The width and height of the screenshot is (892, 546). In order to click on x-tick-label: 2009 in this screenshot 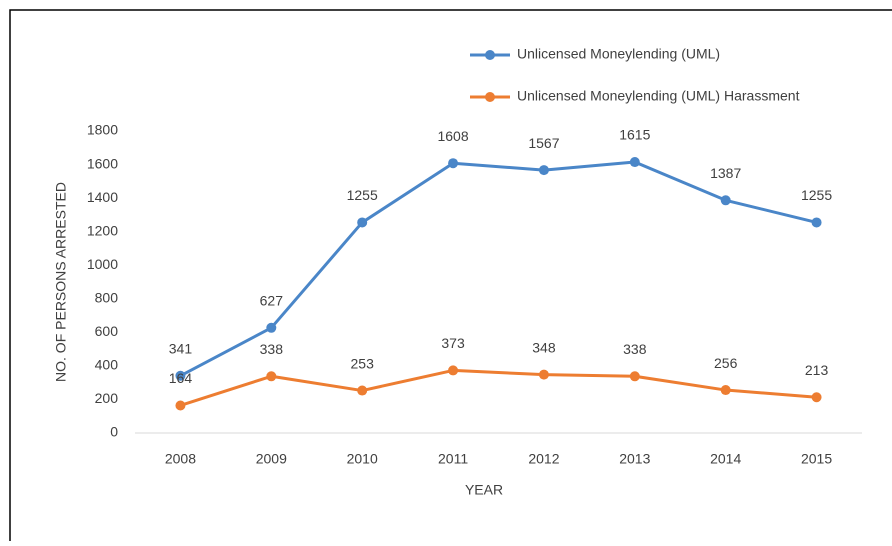, I will do `click(271, 459)`.